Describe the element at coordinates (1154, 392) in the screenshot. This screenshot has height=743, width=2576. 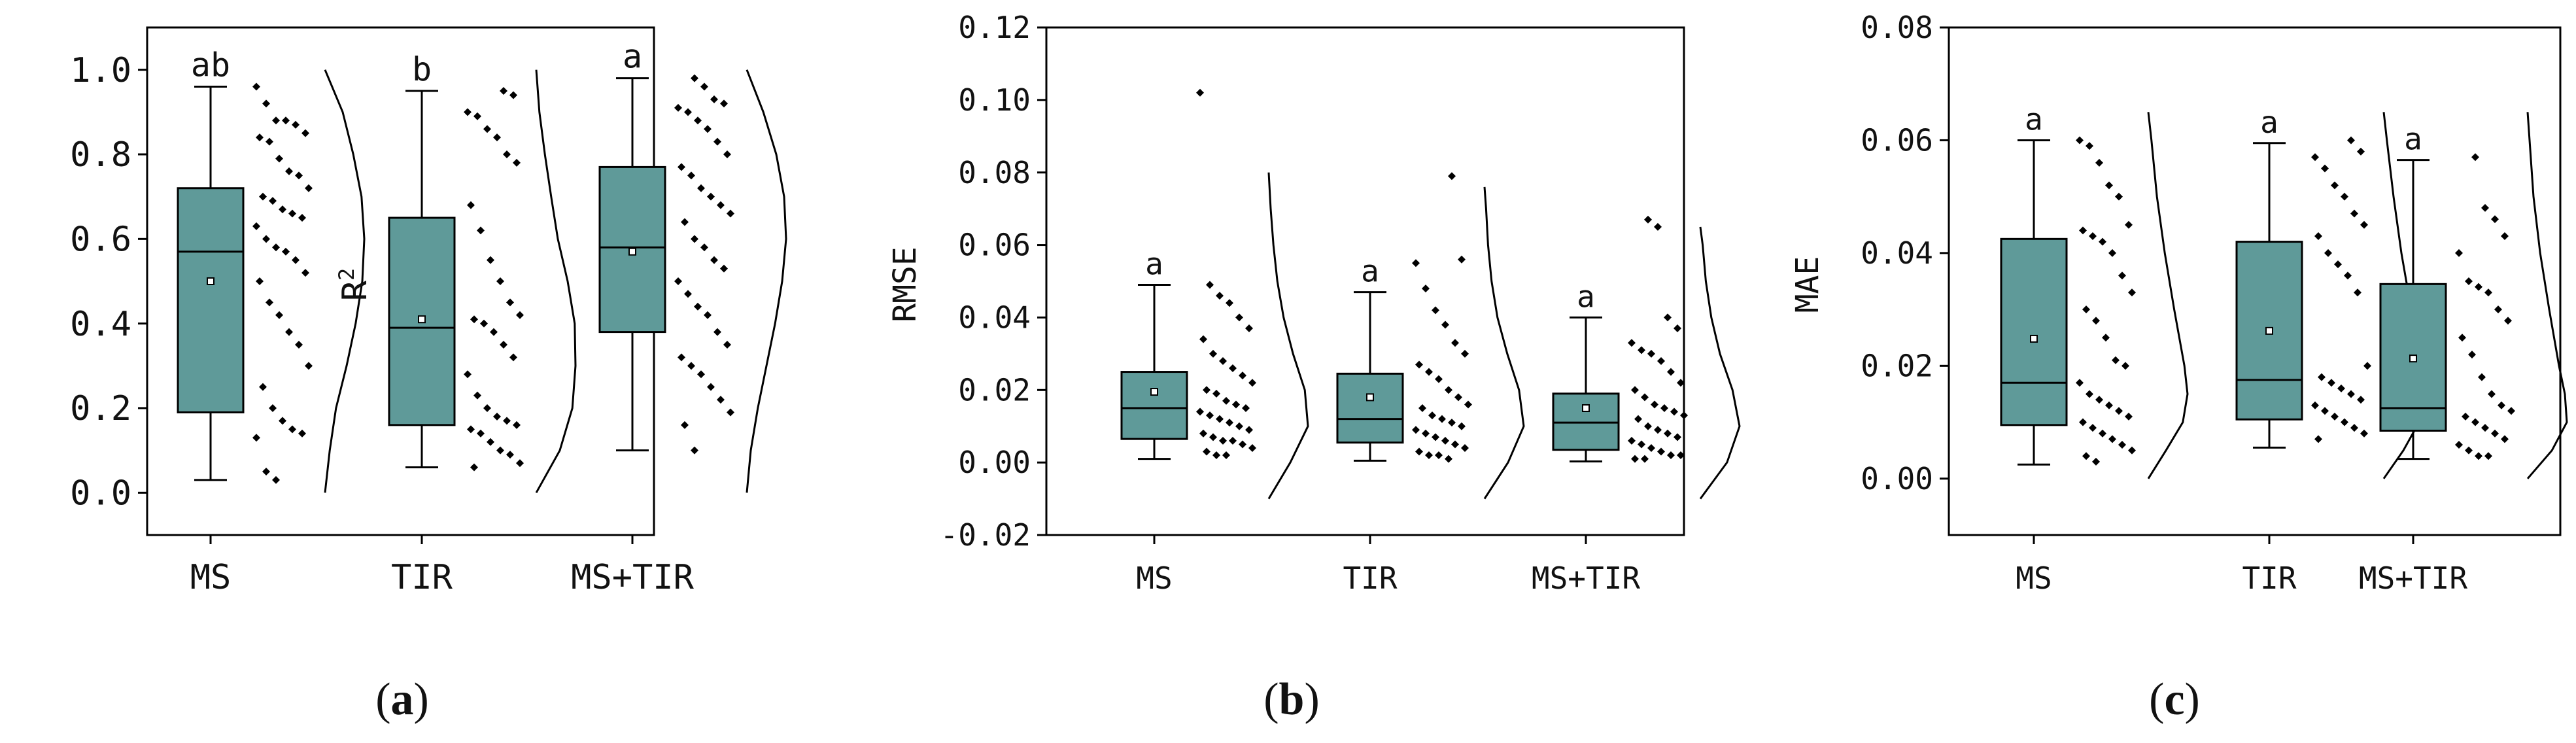
I see `chart-b-ms-mean` at that location.